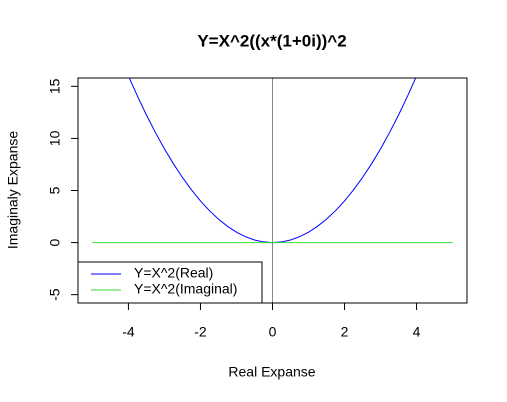  I want to click on y-tick-label: 5, so click(55, 190).